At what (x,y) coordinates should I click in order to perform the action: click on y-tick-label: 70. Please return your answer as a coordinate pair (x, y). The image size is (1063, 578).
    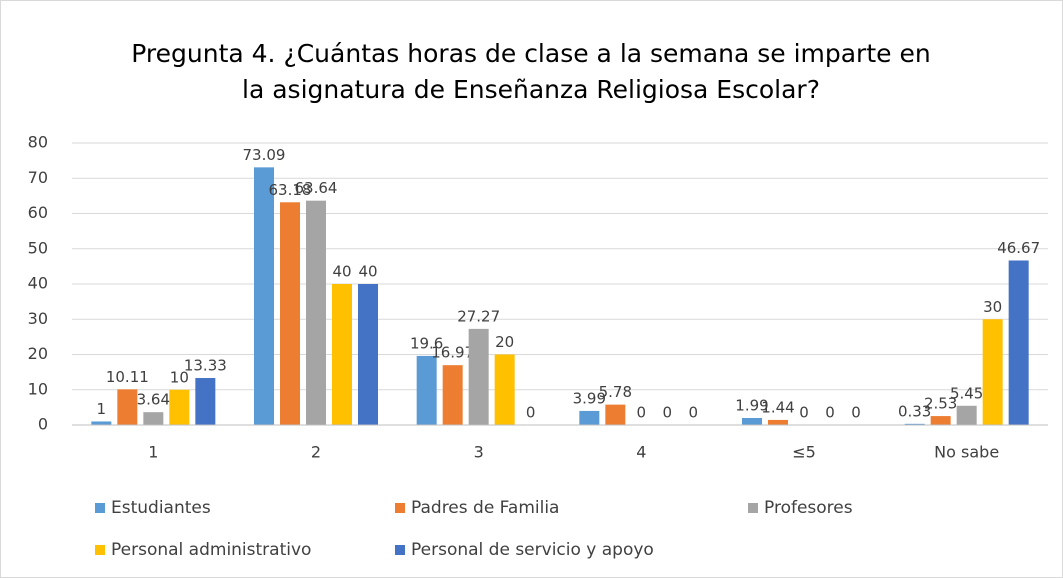
    Looking at the image, I should click on (38, 177).